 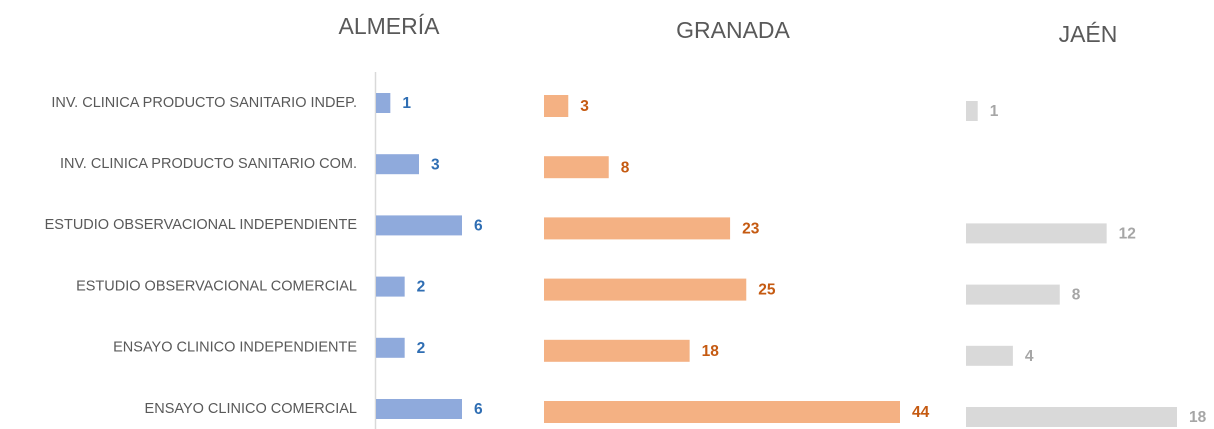 I want to click on panel-title: ALMERÍA, so click(x=390, y=26).